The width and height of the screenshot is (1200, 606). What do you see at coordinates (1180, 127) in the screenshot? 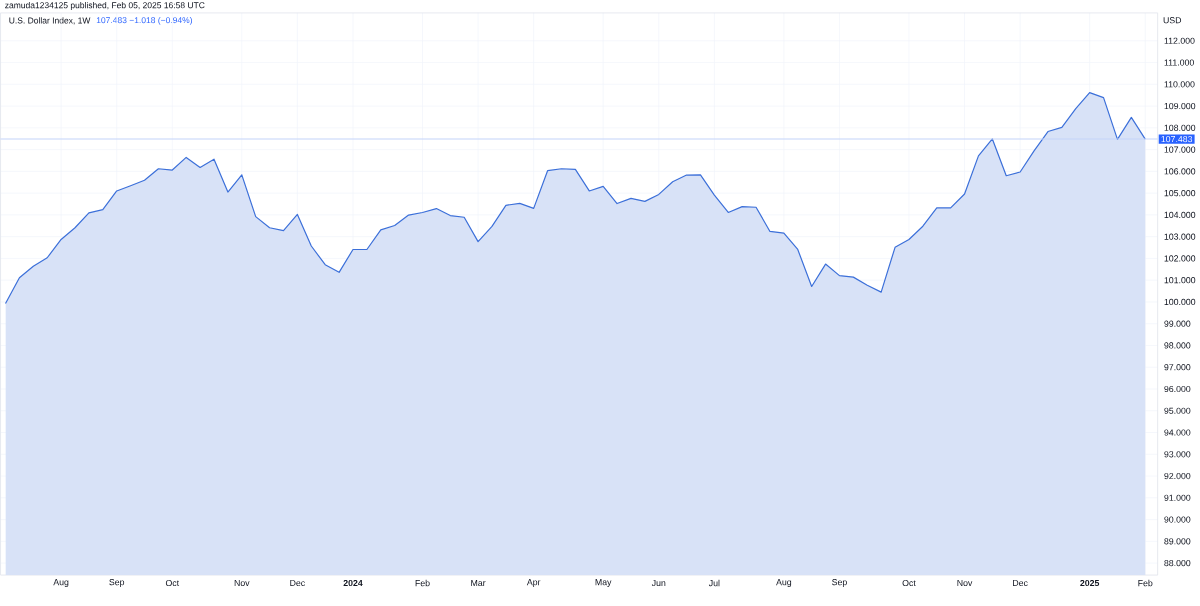
I see `y-tick-label: 108.000` at bounding box center [1180, 127].